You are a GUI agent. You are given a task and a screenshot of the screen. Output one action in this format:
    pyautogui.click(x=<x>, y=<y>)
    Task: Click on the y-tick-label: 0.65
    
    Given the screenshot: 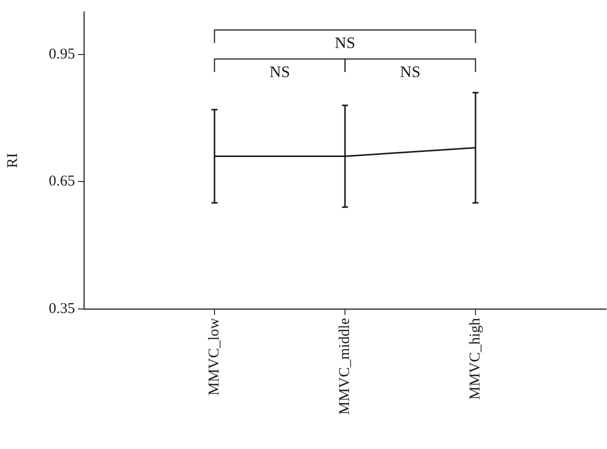 What is the action you would take?
    pyautogui.click(x=61, y=182)
    